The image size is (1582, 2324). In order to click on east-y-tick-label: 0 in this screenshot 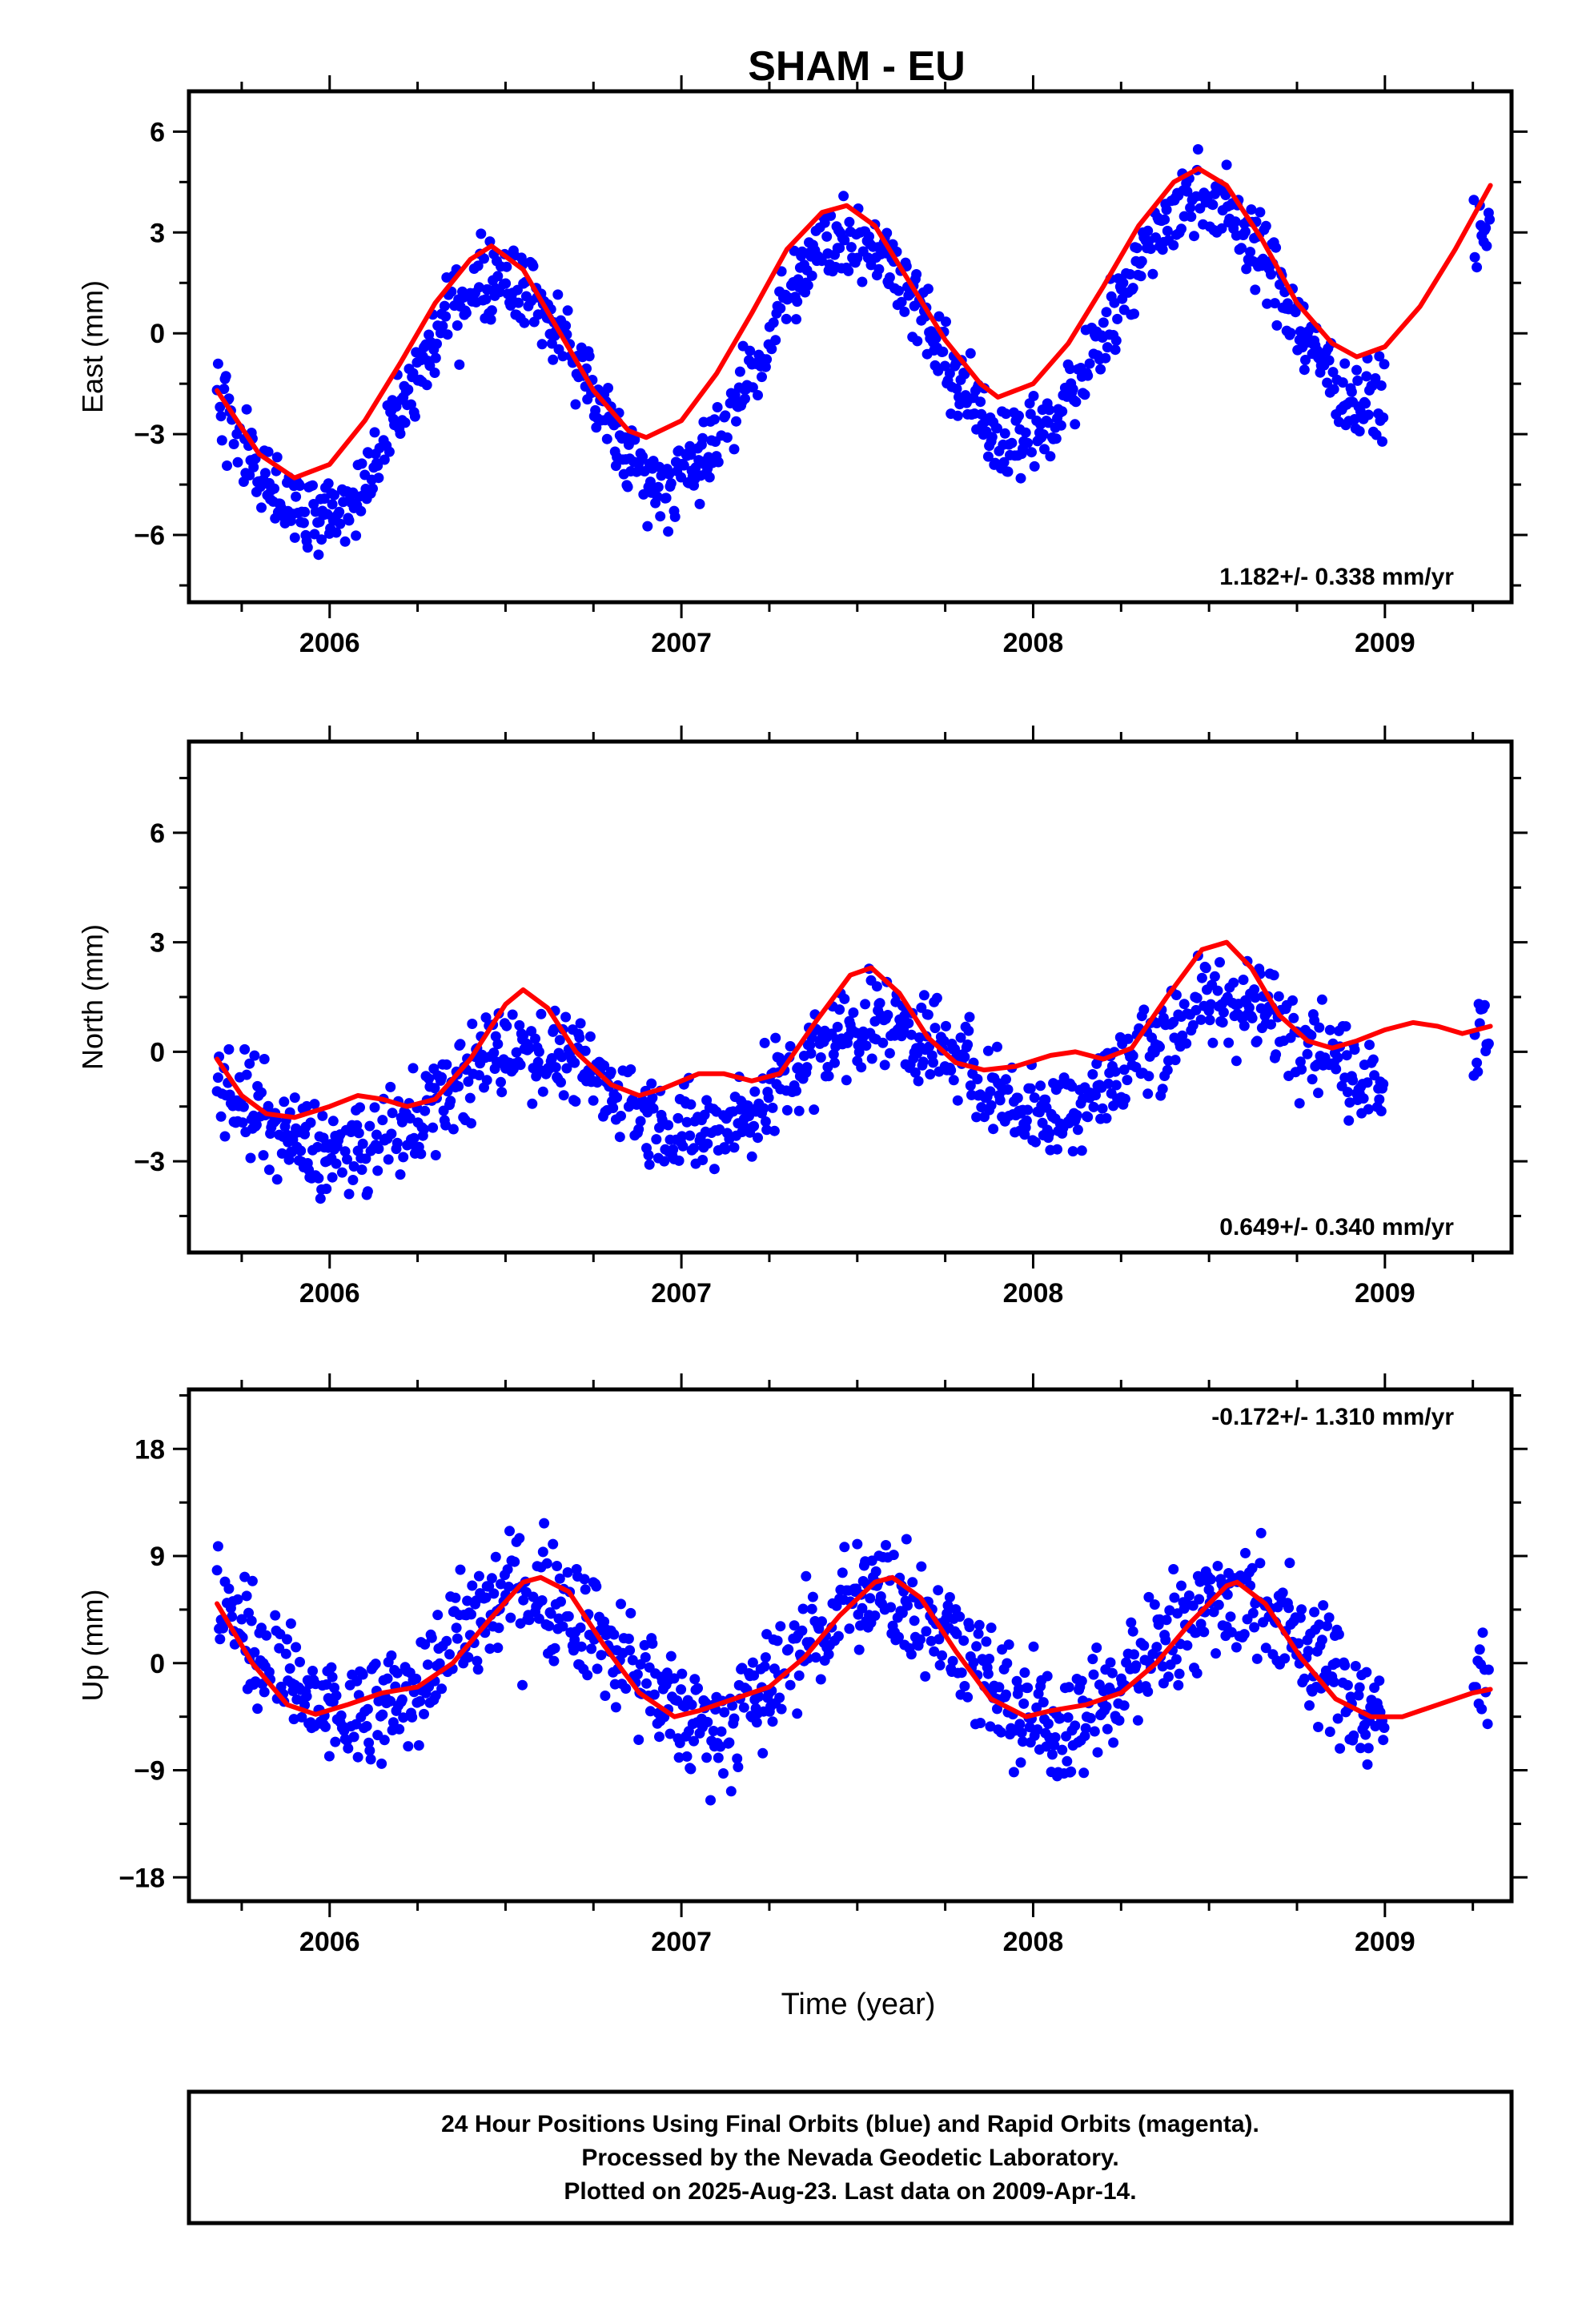, I will do `click(157, 334)`.